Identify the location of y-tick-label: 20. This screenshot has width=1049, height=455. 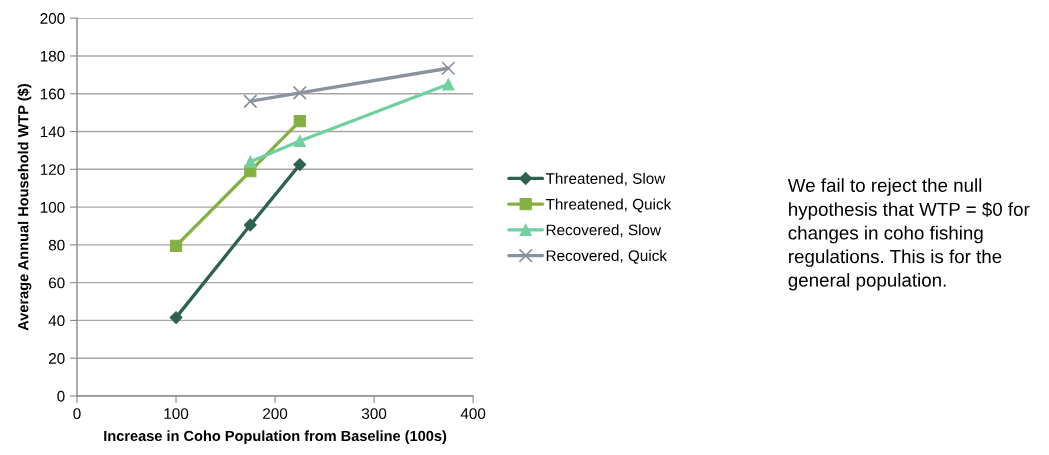
(56, 358).